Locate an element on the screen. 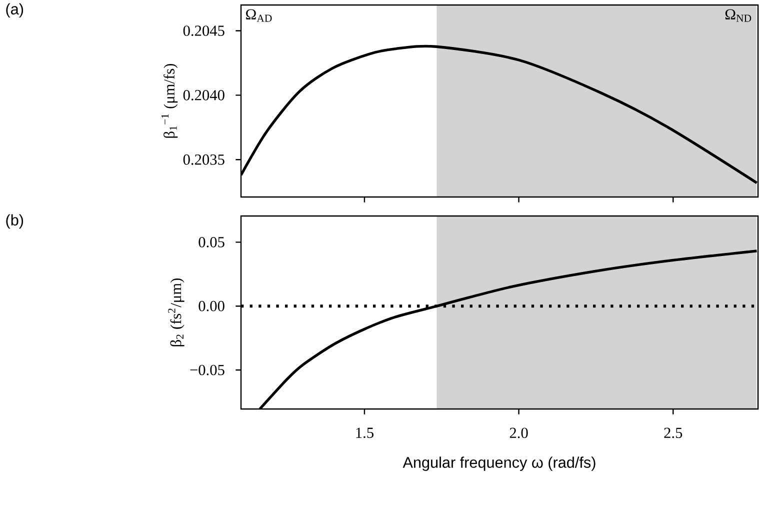  y-axis-title: β$_{2}$ (fs$^{2}$/μm) is located at coordinates (176, 312).